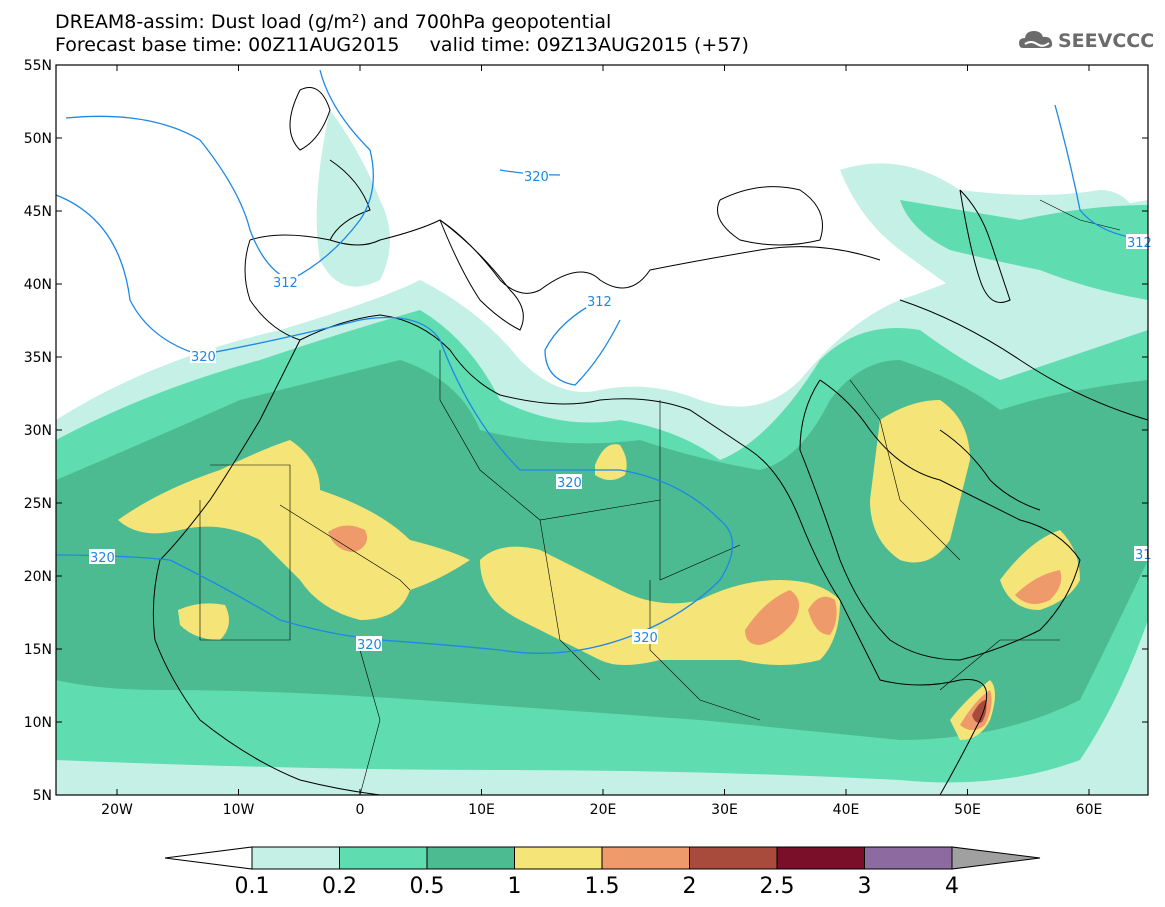 This screenshot has width=1165, height=907. What do you see at coordinates (920, 481) in the screenshot?
I see `dust-band-1-arabia` at bounding box center [920, 481].